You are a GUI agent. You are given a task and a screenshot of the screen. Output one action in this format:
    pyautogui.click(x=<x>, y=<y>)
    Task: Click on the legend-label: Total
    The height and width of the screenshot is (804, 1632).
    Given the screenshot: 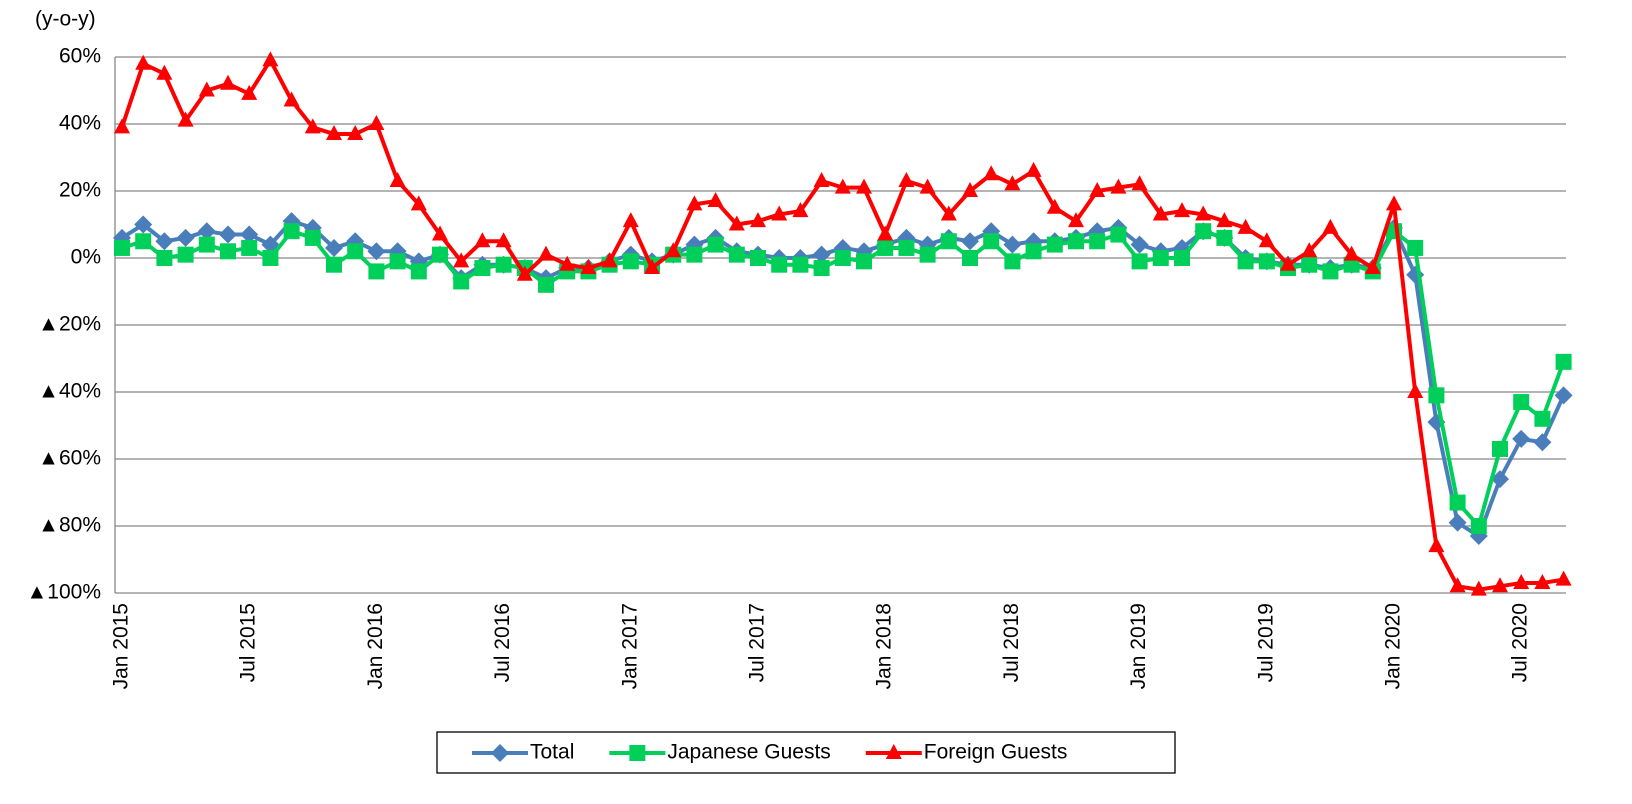 What is the action you would take?
    pyautogui.click(x=552, y=752)
    